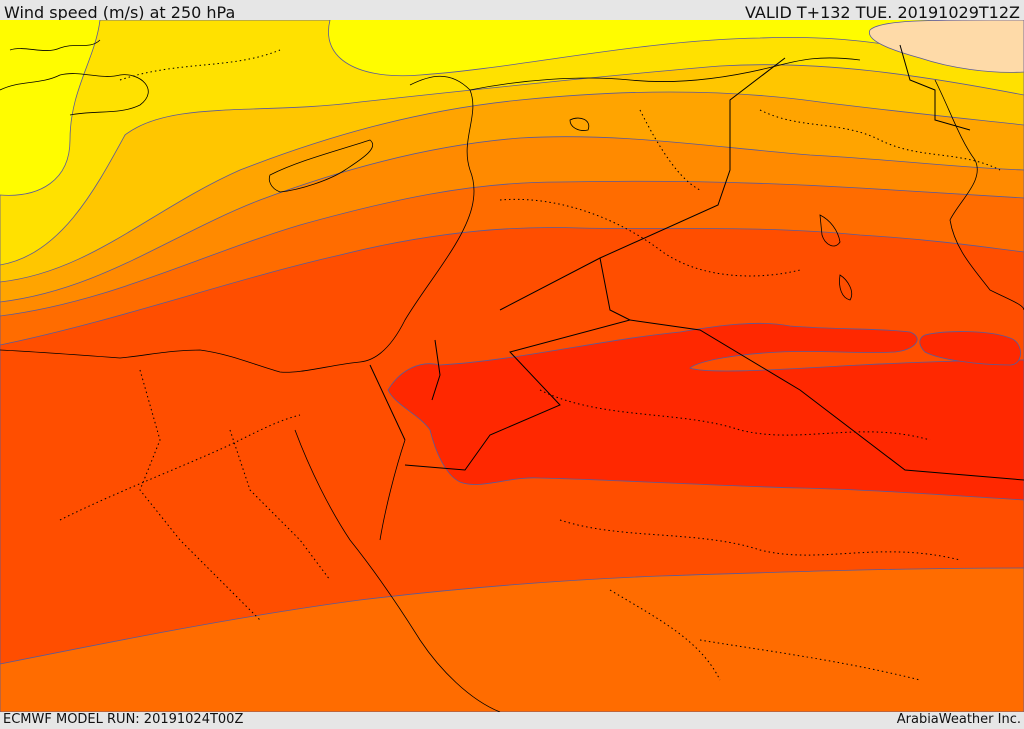 This screenshot has width=1024, height=729. I want to click on valid-time: VALID T+132 TUE. 20191029T12Z, so click(882, 12).